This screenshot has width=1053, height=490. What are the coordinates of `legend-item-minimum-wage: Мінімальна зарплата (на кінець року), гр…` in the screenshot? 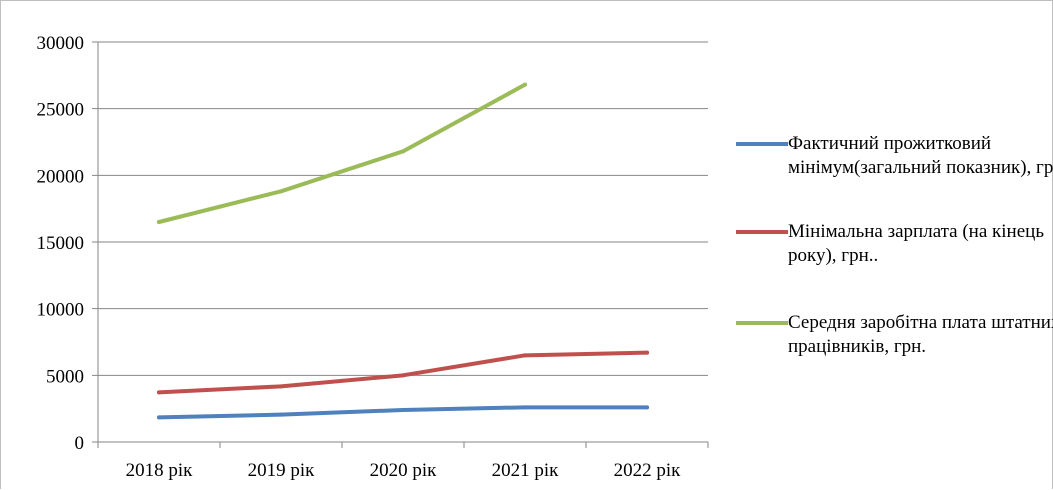 It's located at (894, 244).